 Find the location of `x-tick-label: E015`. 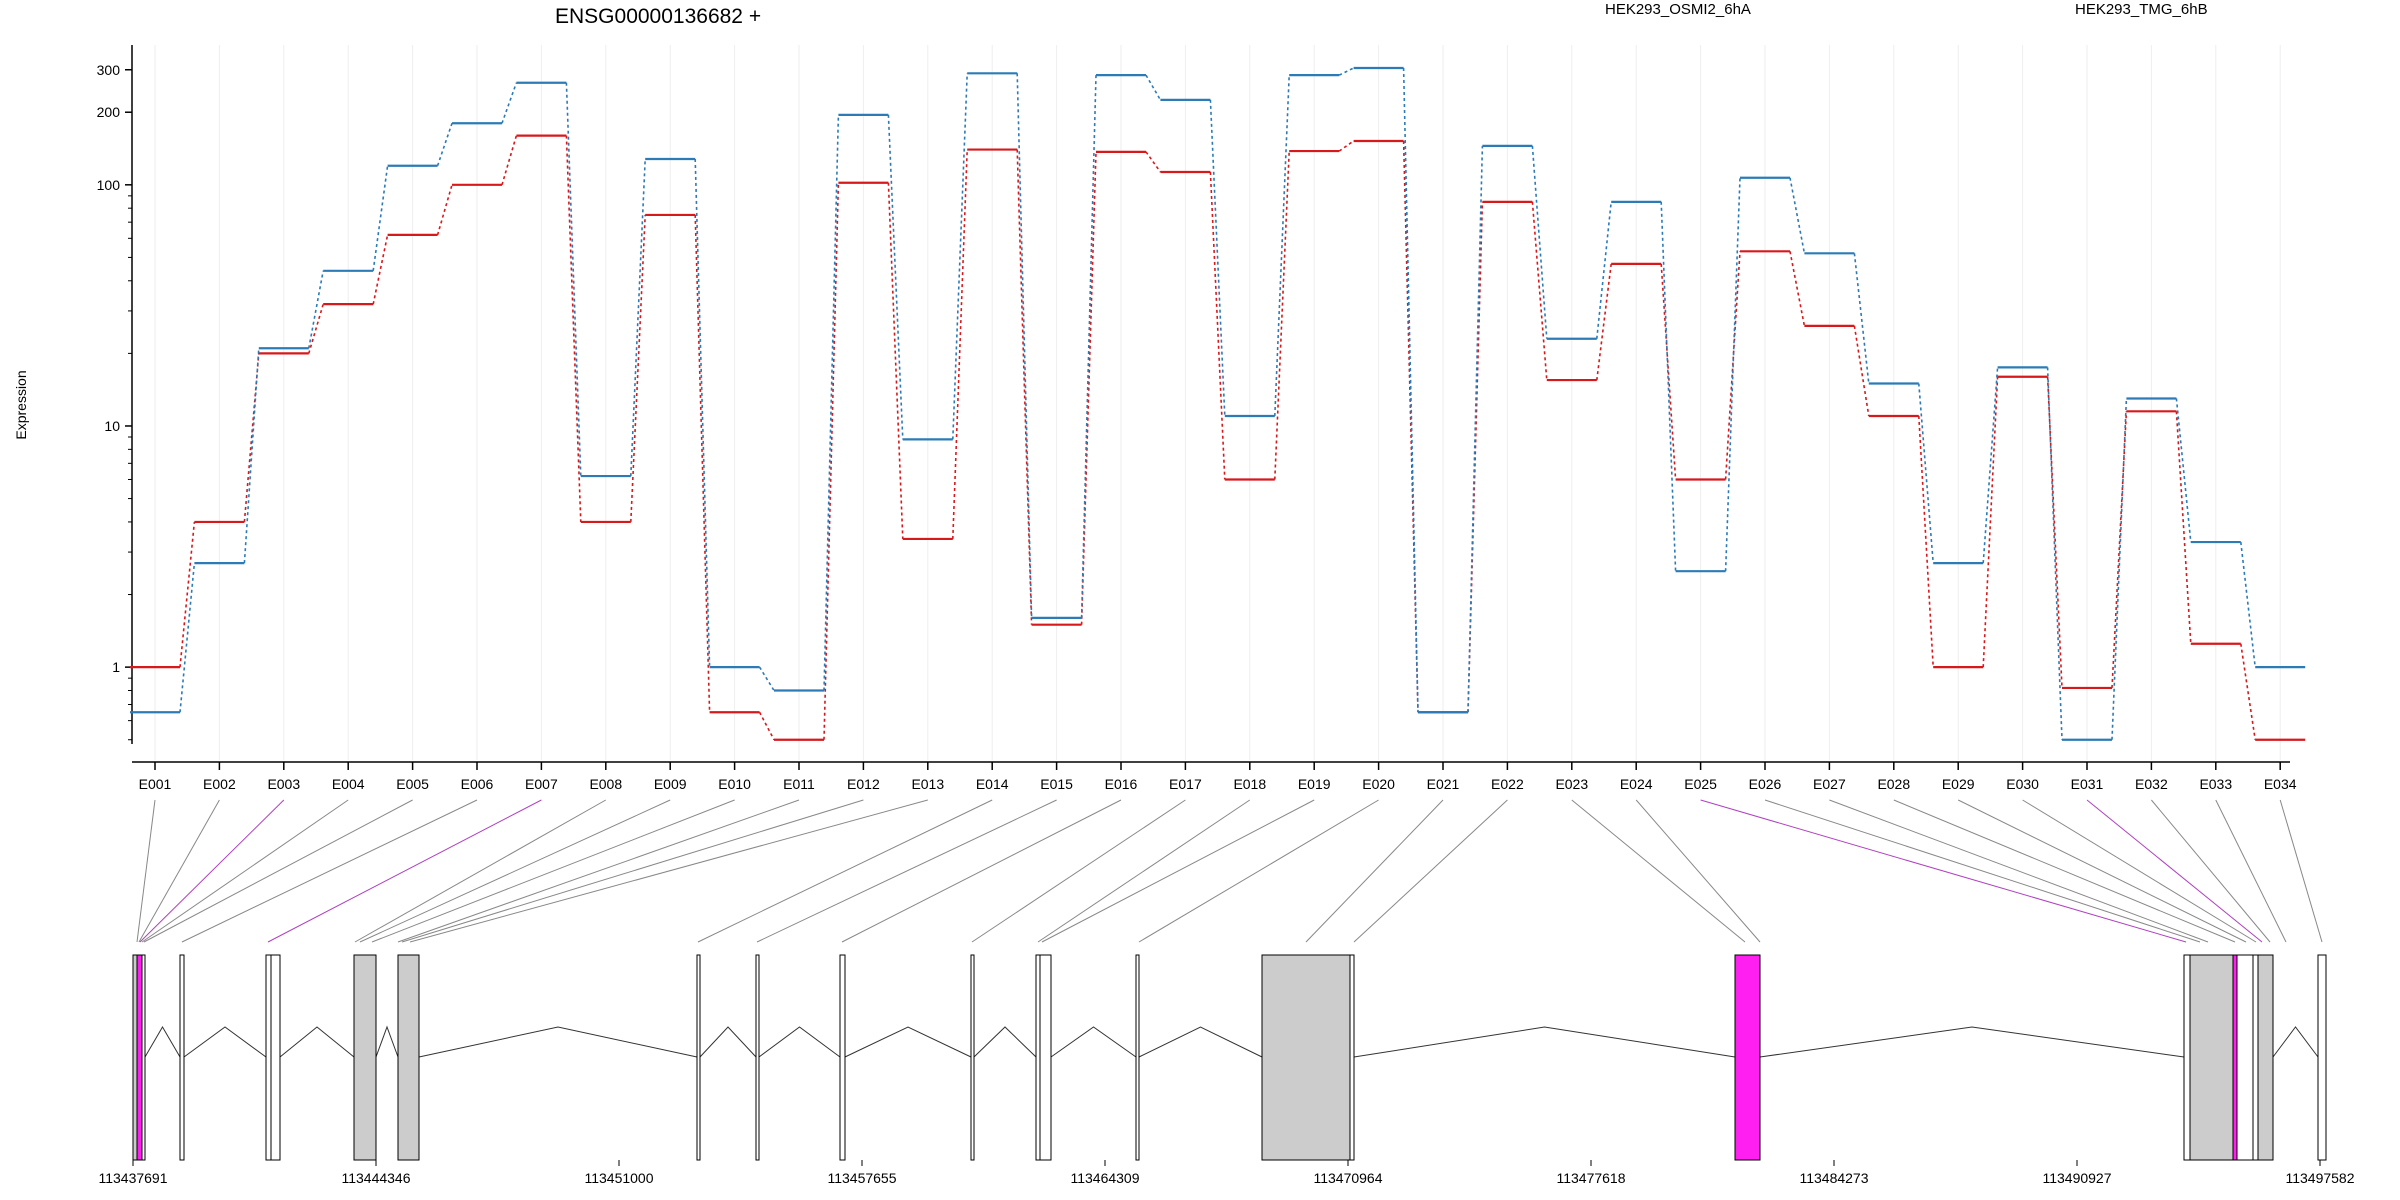

x-tick-label: E015 is located at coordinates (1056, 784).